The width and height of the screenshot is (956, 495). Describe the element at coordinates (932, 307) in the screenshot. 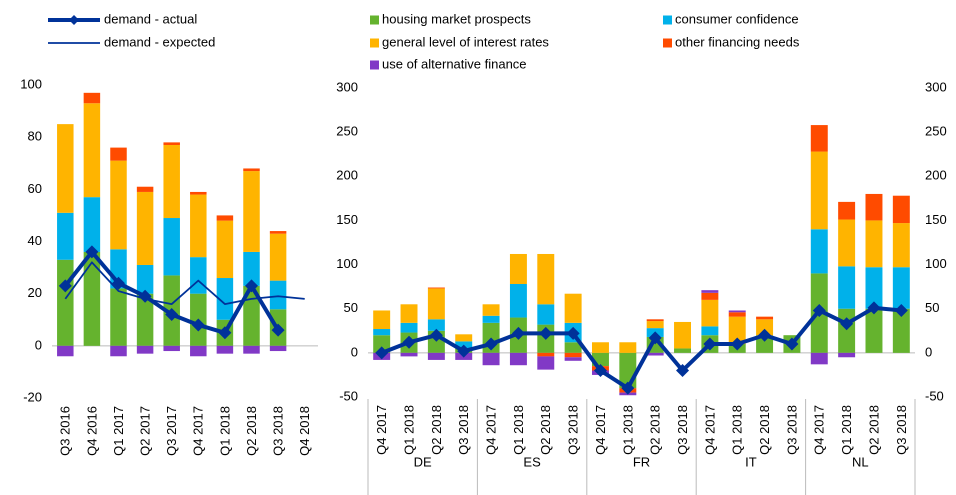

I see `y2-tick-label: 50` at that location.